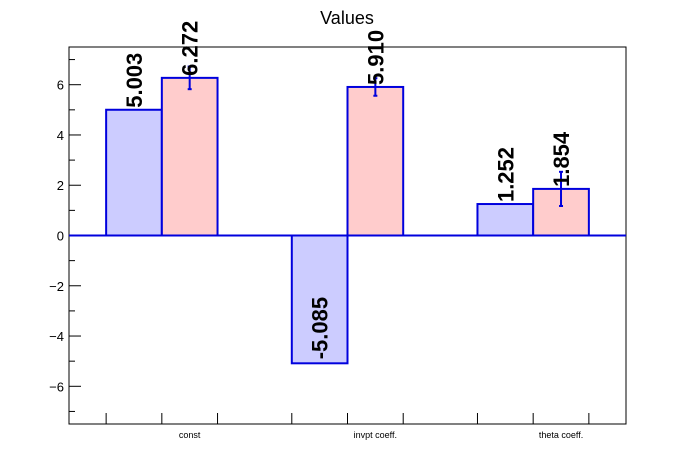  I want to click on y-tick-label: 6, so click(60, 85).